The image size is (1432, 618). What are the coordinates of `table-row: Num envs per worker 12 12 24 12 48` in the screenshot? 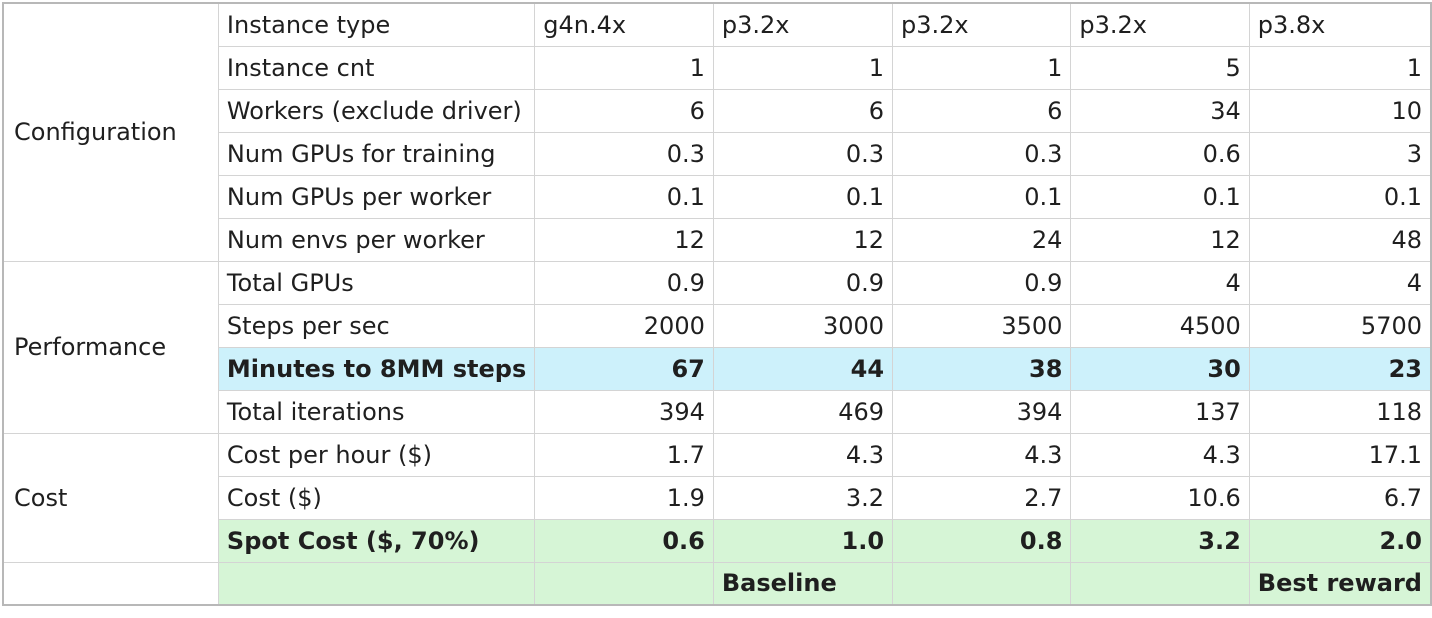 It's located at (717, 239).